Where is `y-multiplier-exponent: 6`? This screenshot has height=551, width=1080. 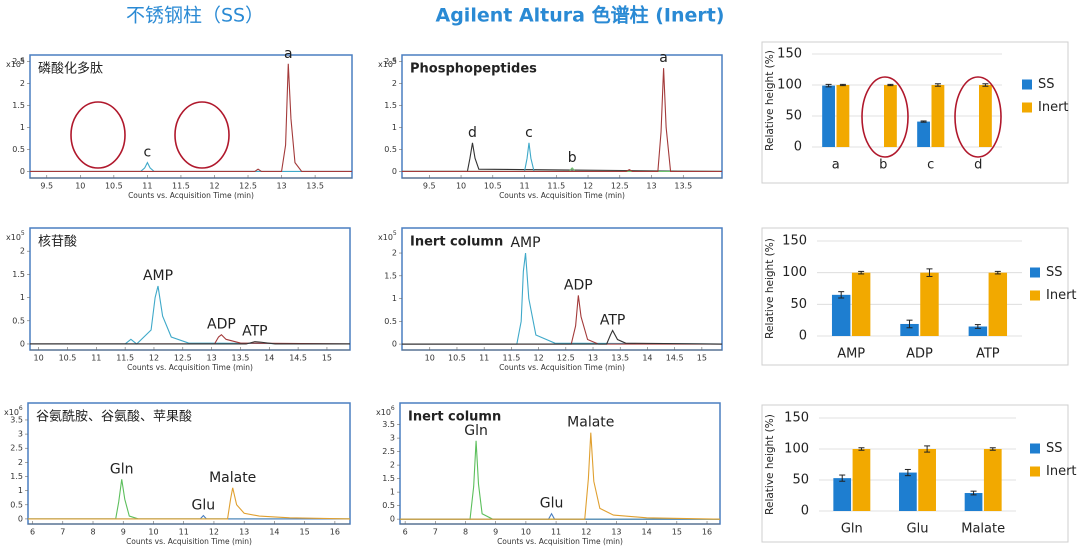
y-multiplier-exponent: 6 is located at coordinates (393, 408).